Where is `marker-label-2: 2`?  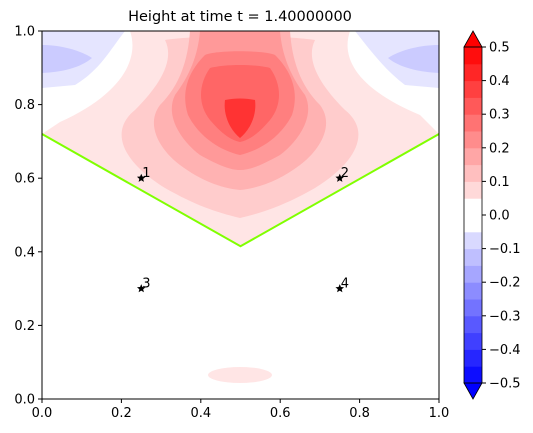
marker-label-2: 2 is located at coordinates (345, 173).